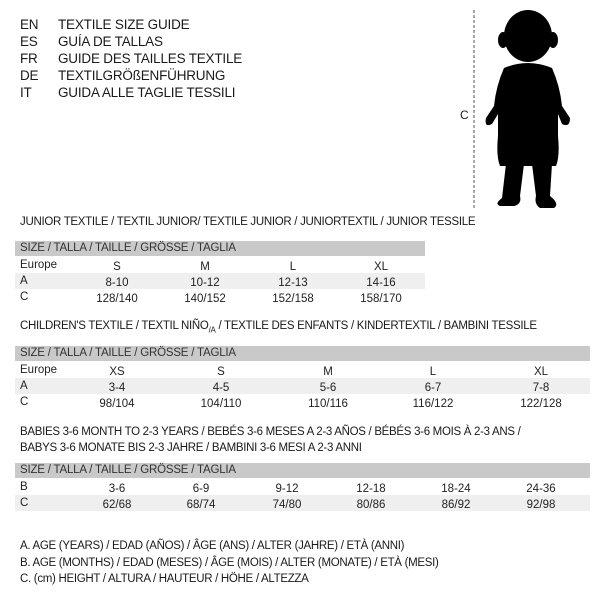 Image resolution: width=600 pixels, height=600 pixels. I want to click on table-cell: 140/152, so click(205, 299).